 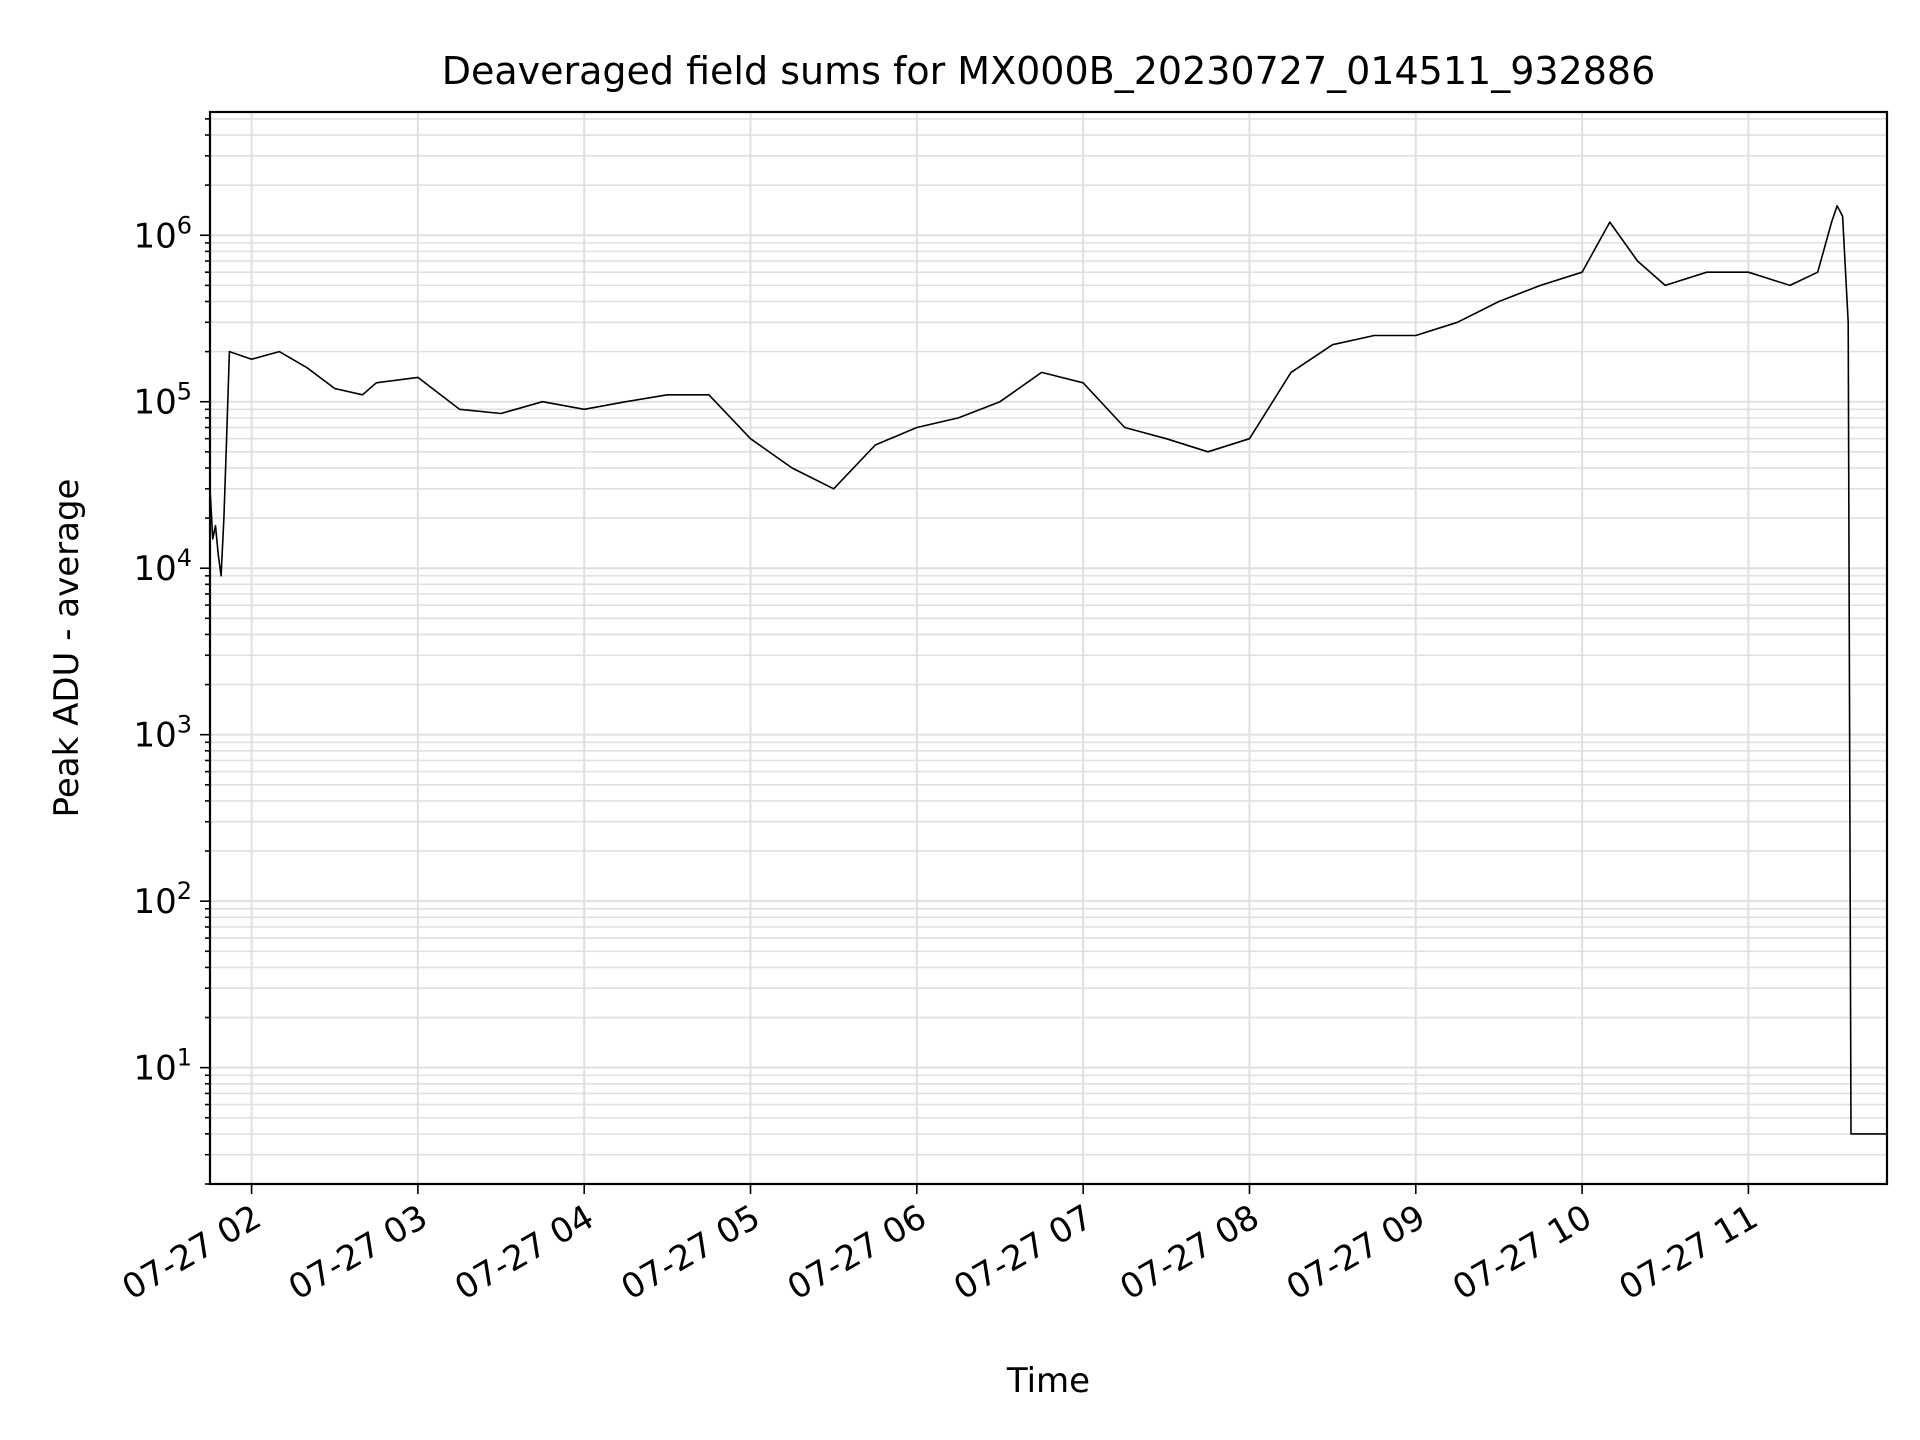 What do you see at coordinates (1522, 1252) in the screenshot?
I see `x-tick-label: 07-27 10` at bounding box center [1522, 1252].